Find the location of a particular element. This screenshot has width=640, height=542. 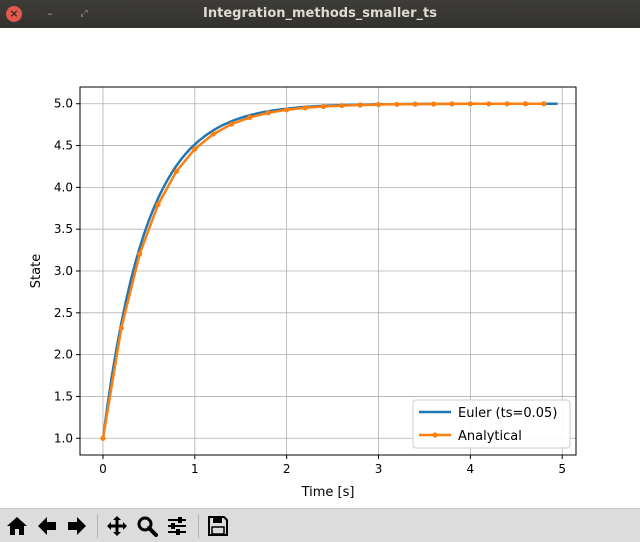

y-tick-label: 1.5 is located at coordinates (63, 396).